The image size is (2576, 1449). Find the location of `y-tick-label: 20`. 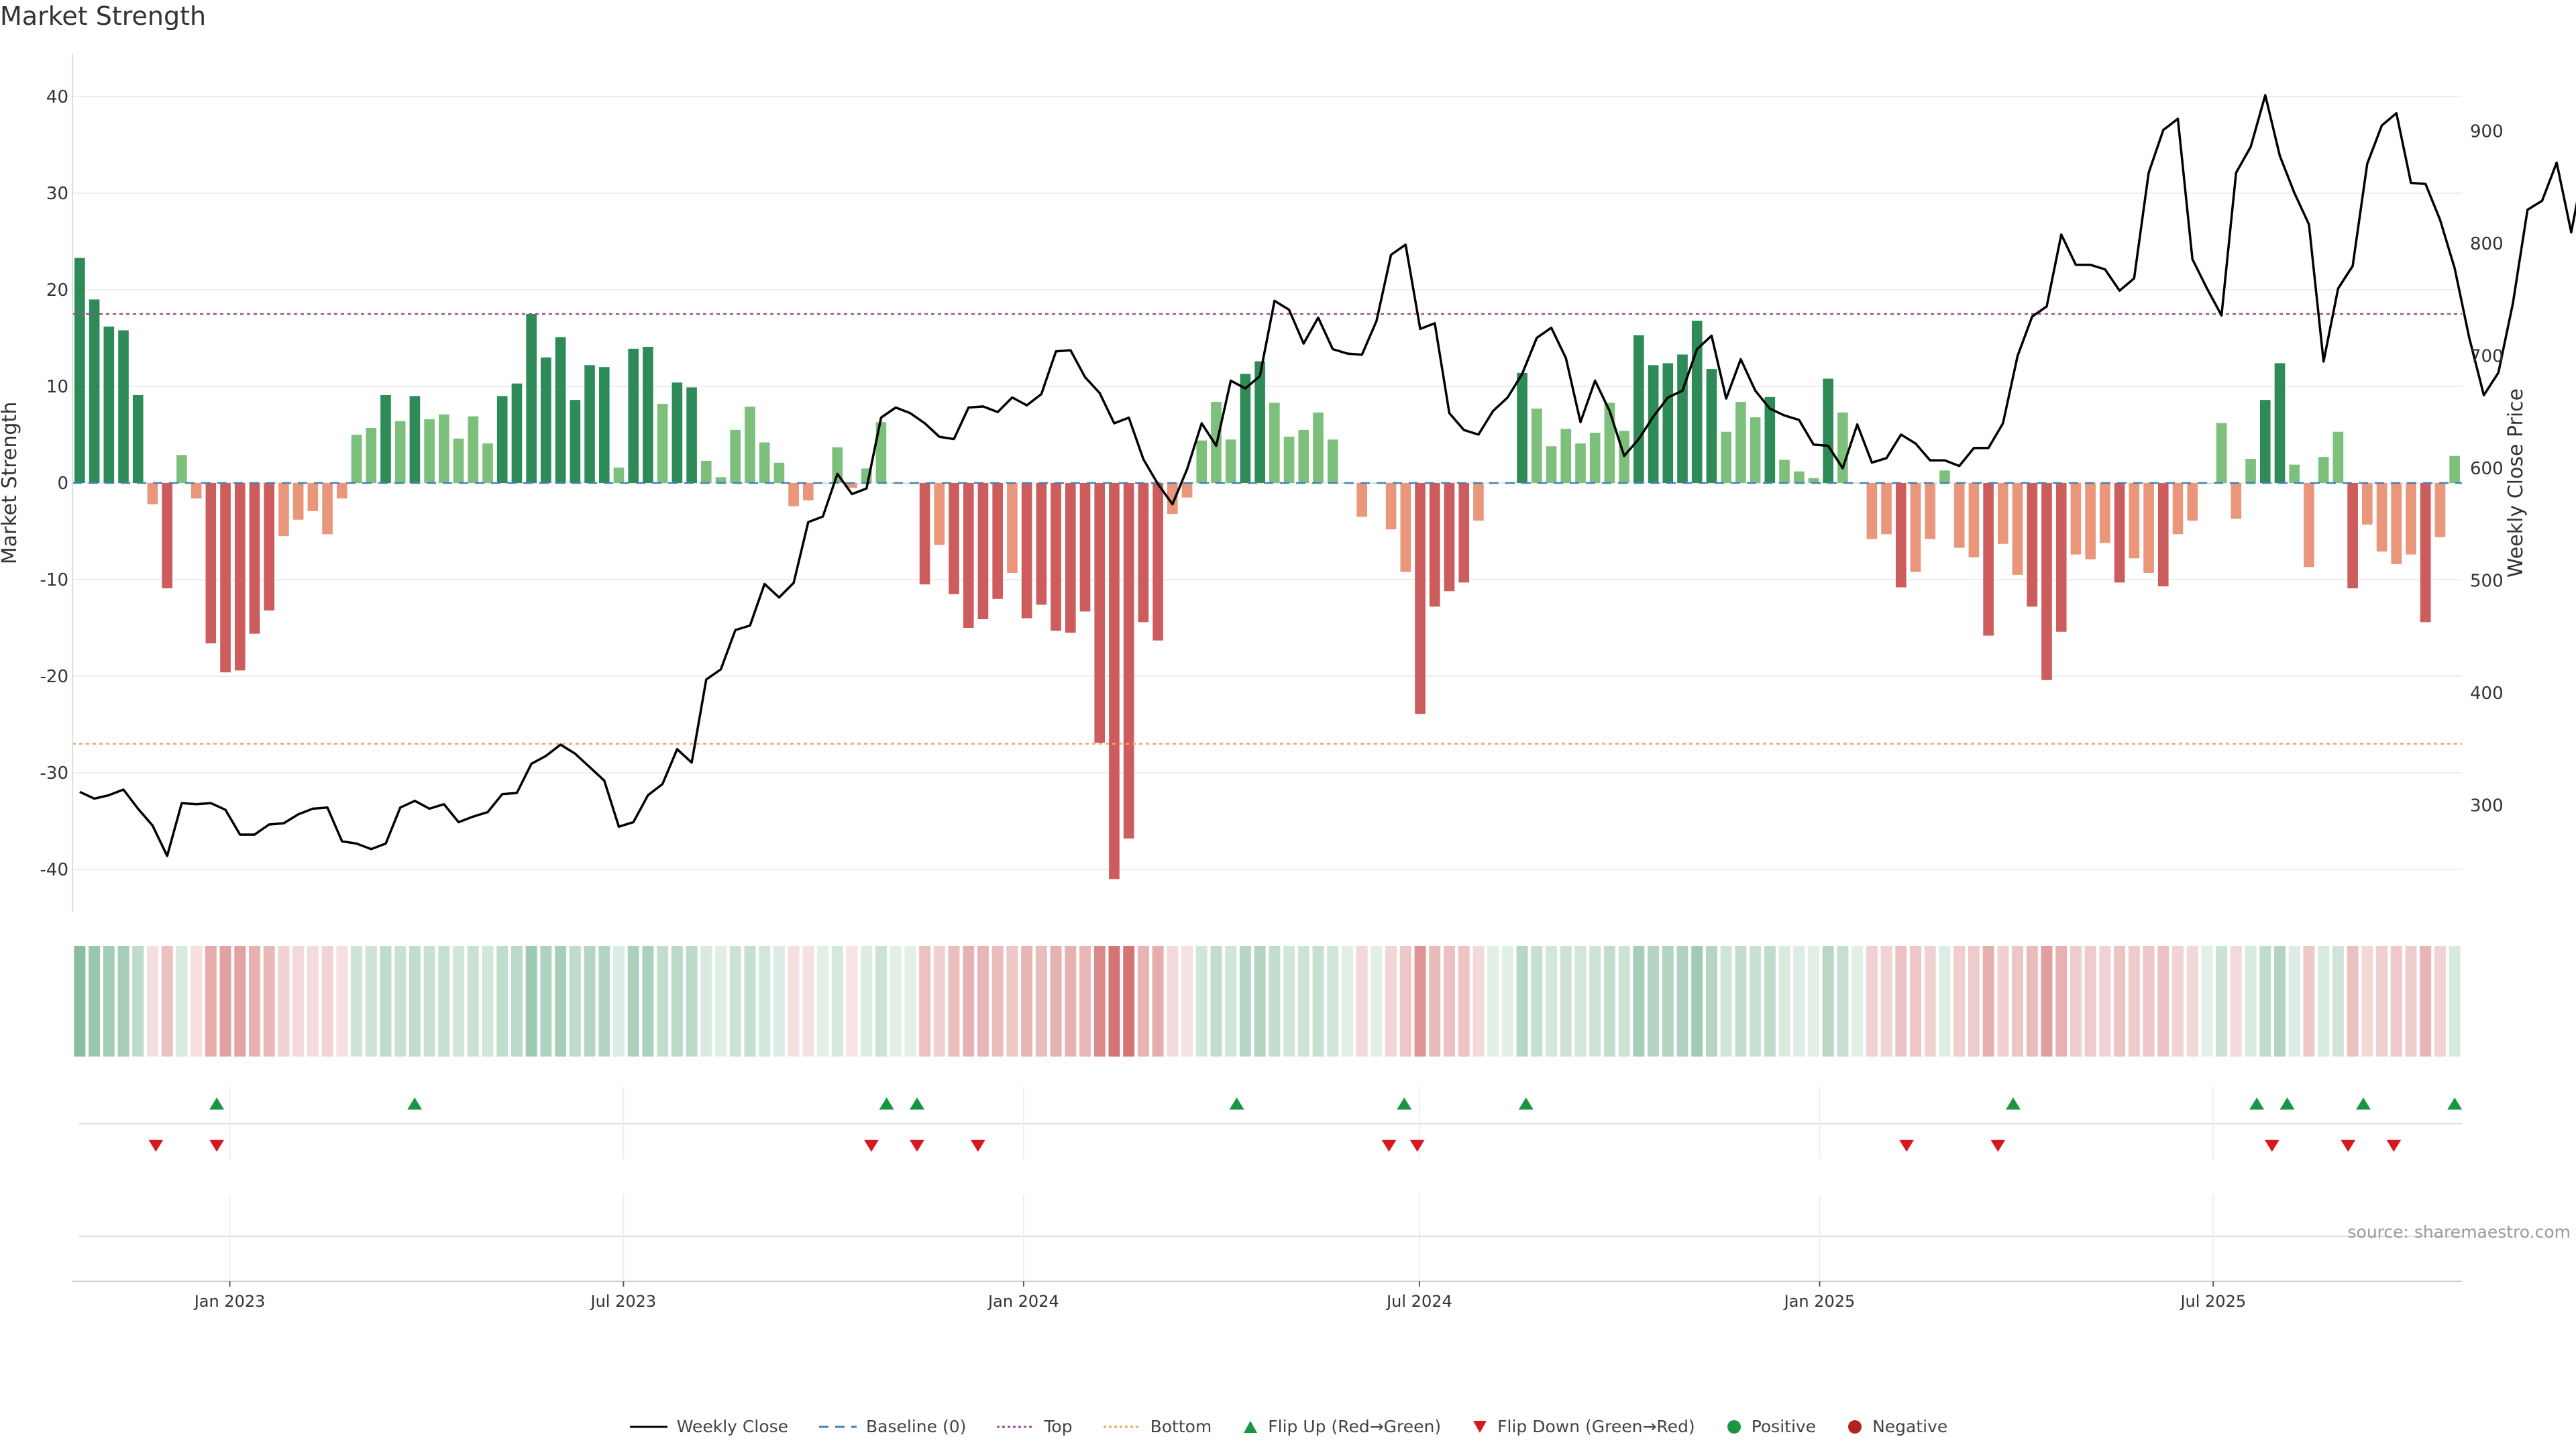

y-tick-label: 20 is located at coordinates (57, 290).